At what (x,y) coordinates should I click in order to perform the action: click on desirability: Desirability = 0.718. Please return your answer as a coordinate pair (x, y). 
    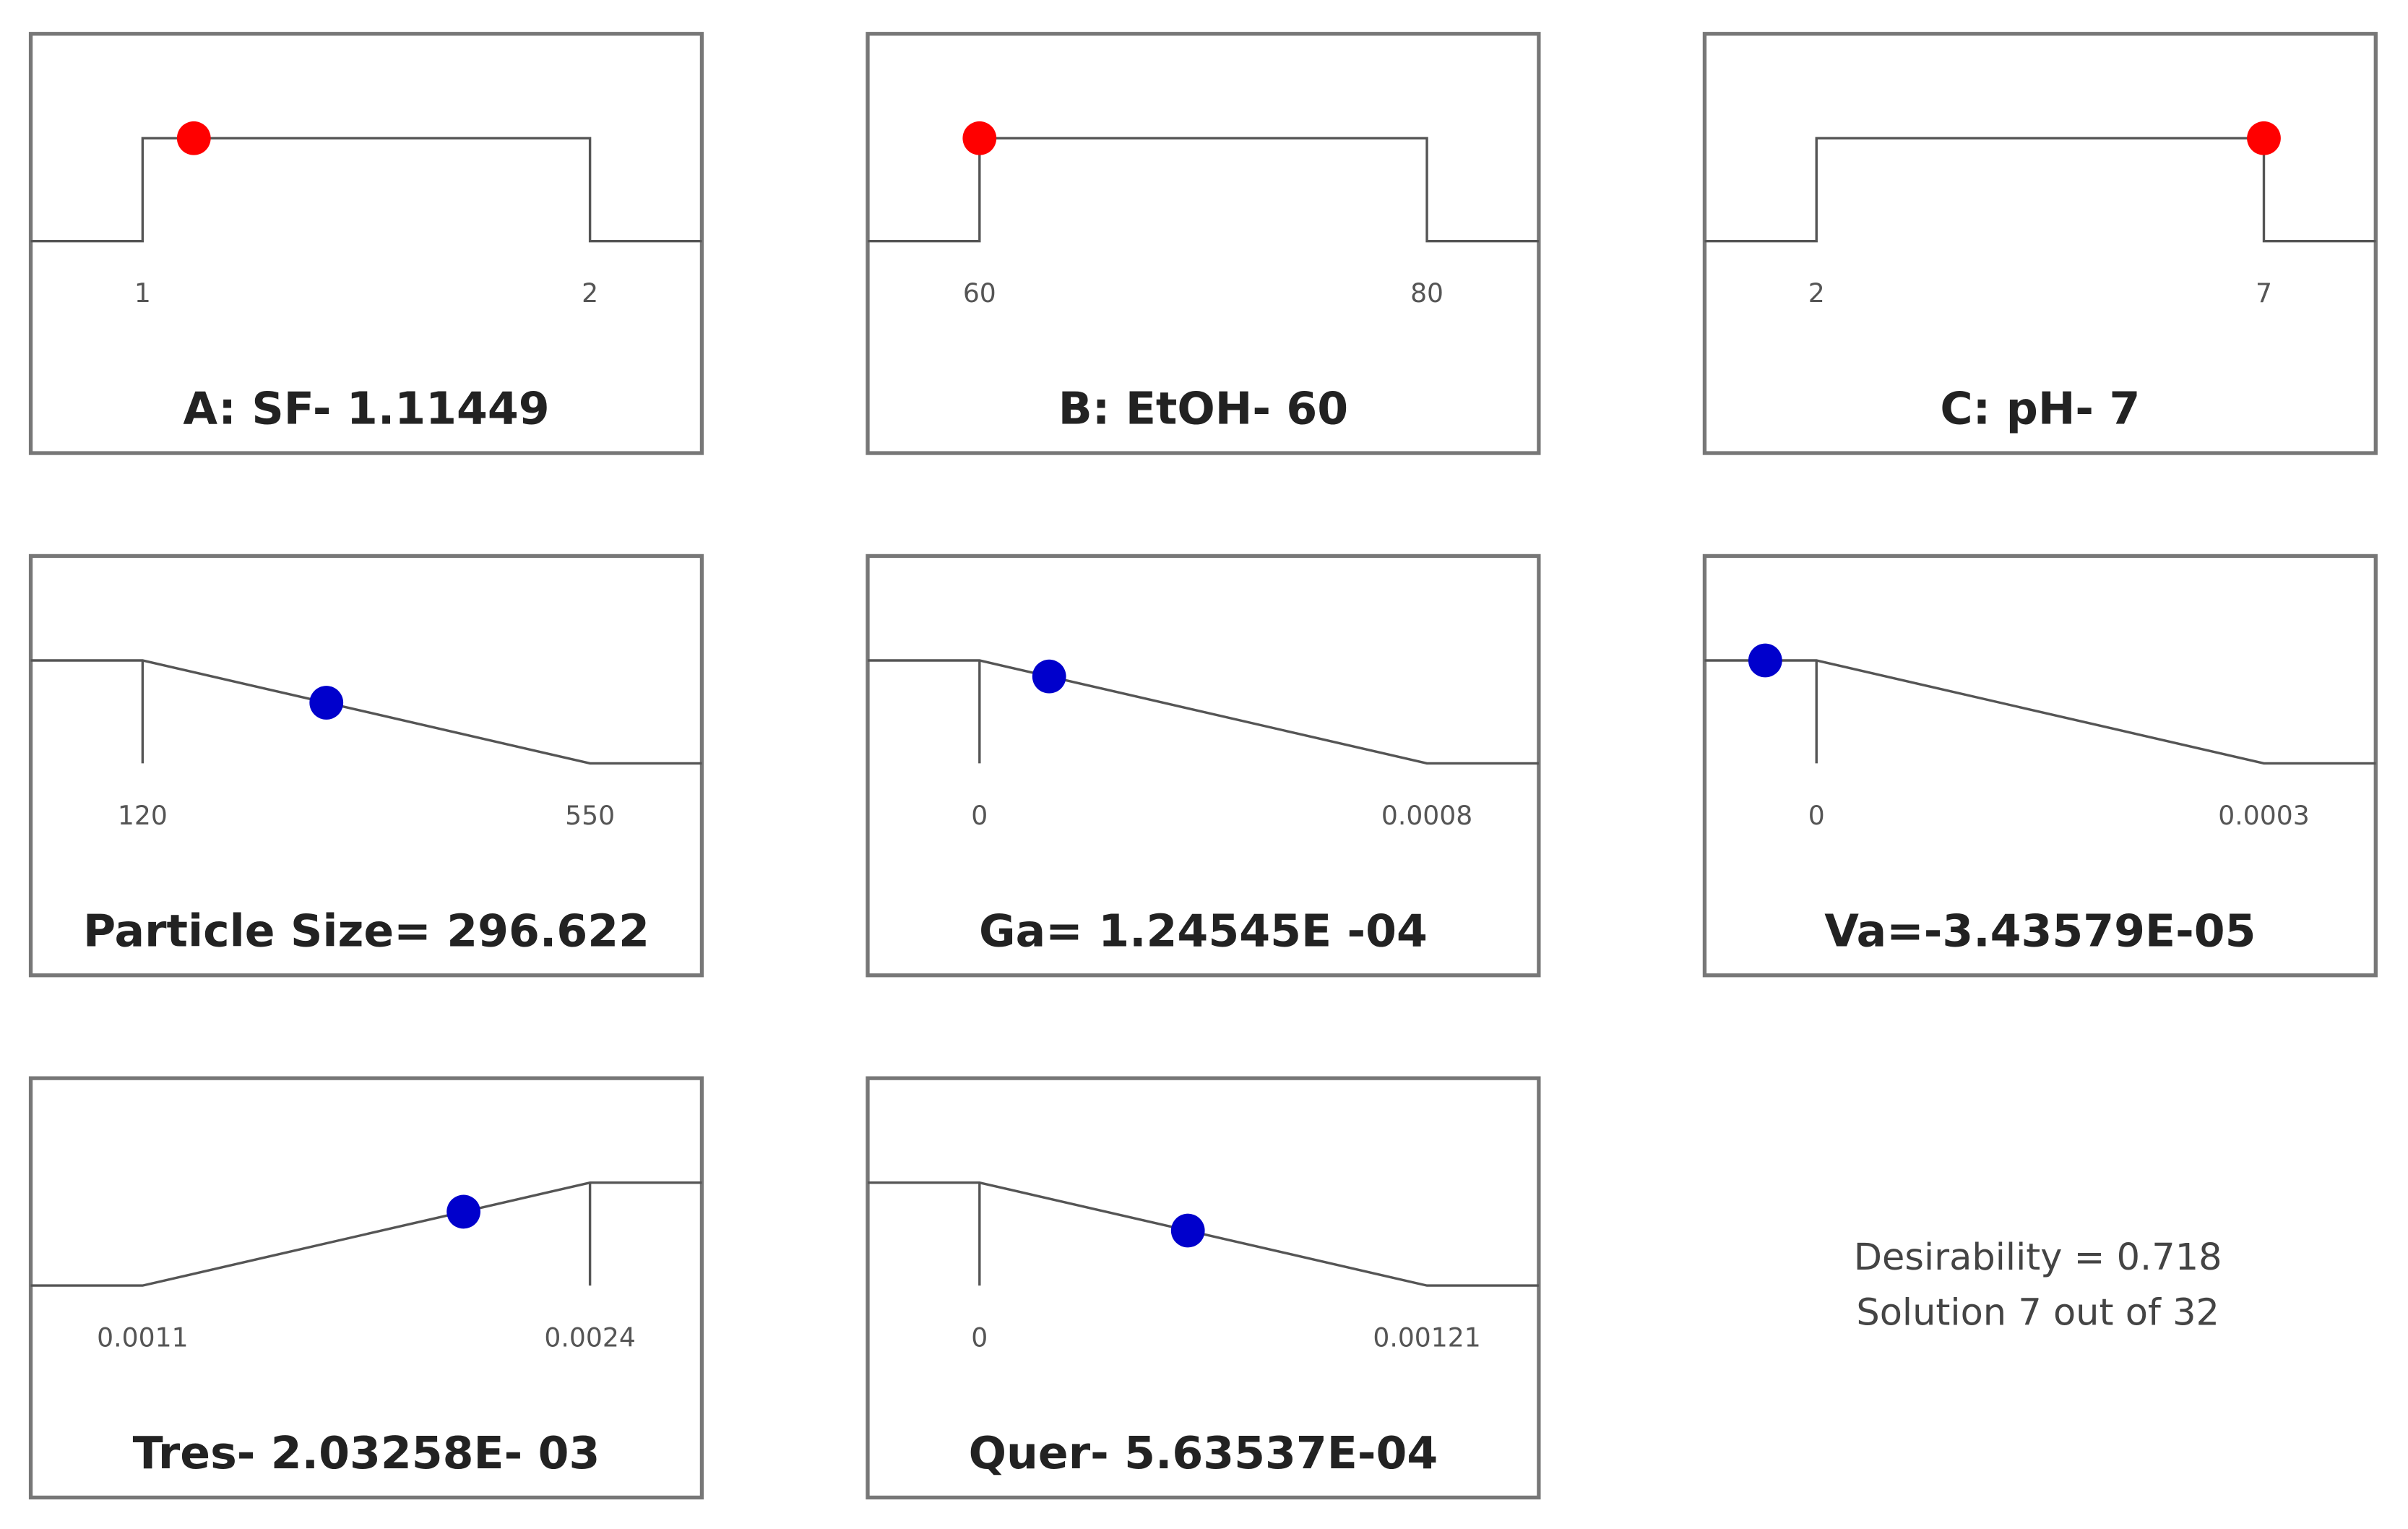
    Looking at the image, I should click on (2038, 1257).